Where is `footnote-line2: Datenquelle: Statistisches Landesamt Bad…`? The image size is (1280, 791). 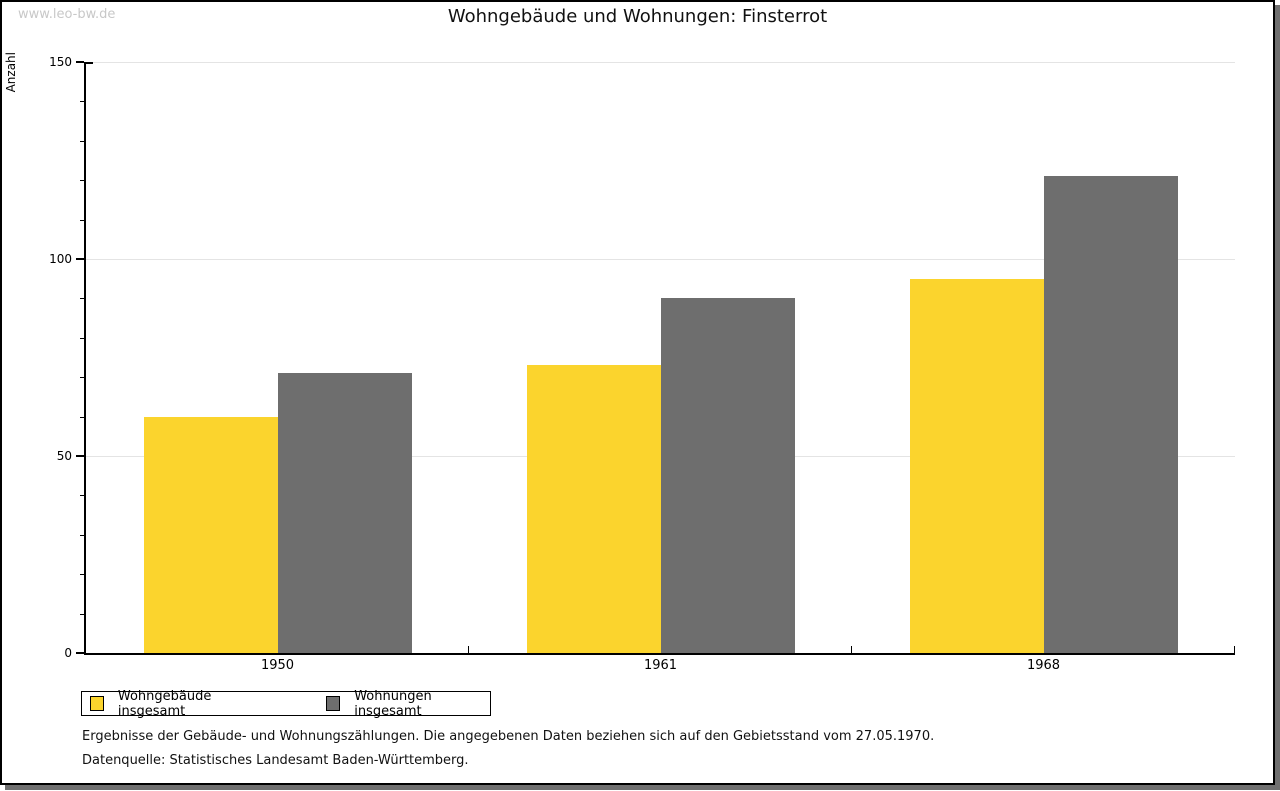 footnote-line2: Datenquelle: Statistisches Landesamt Bad… is located at coordinates (275, 760).